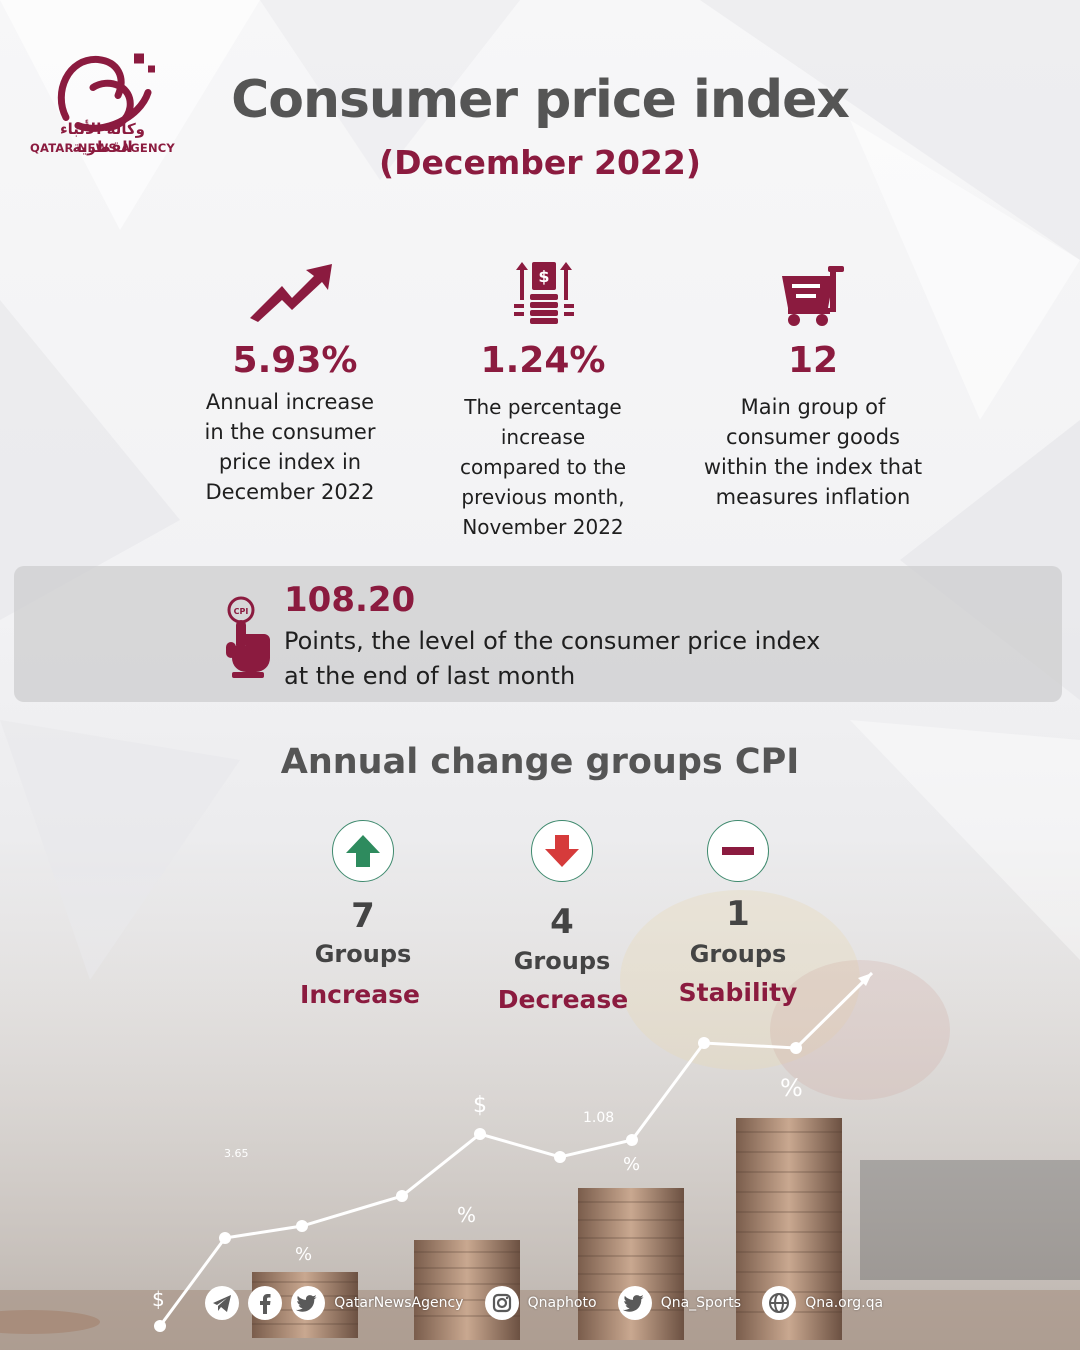 This screenshot has height=1350, width=1080. Describe the element at coordinates (295, 360) in the screenshot. I see `stat-value: 5.93%` at that location.